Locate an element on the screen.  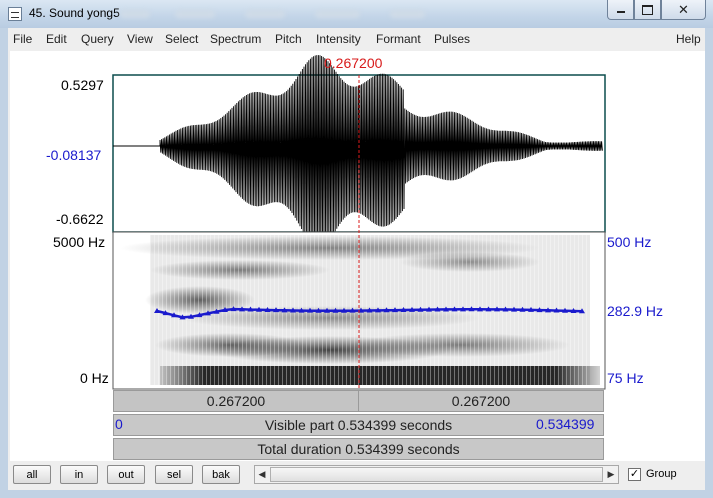
segment-bar: 0.267200 0.267200 is located at coordinates (358, 401).